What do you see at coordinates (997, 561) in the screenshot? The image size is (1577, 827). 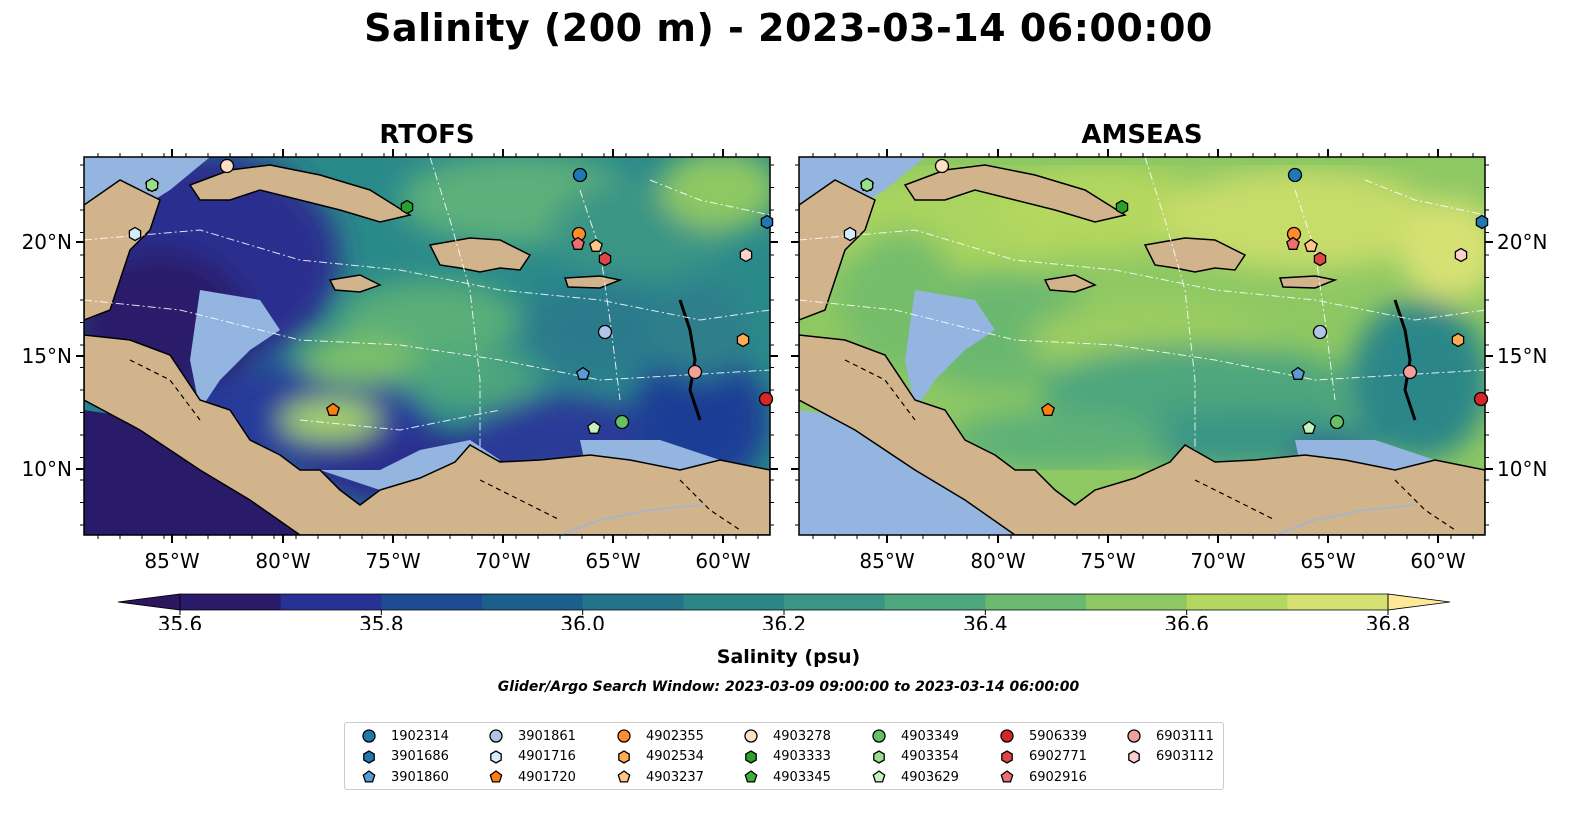 I see `lon-tick-label: 80°W` at bounding box center [997, 561].